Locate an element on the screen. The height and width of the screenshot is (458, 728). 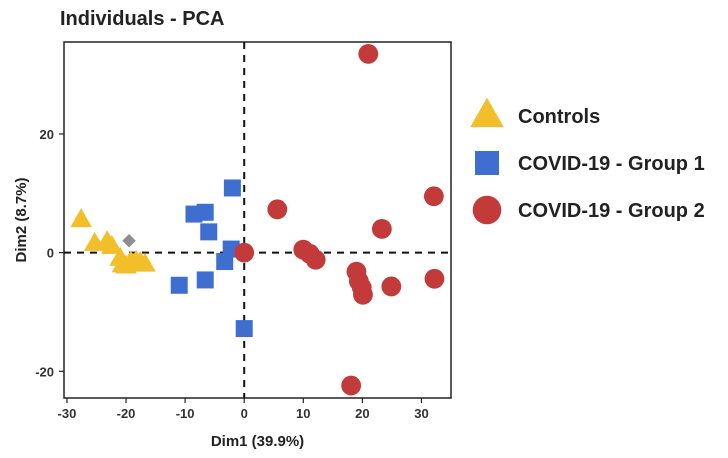
y-tick-label: 20 is located at coordinates (47, 134).